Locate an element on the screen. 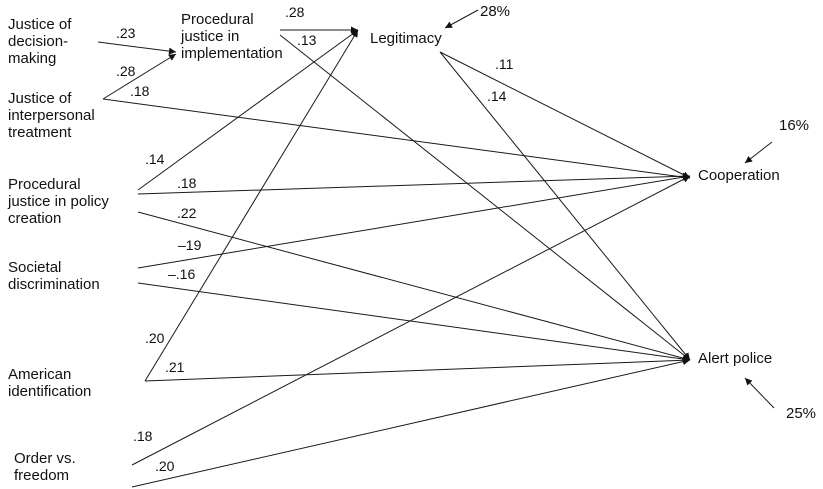  variance-arrow-legitimacy is located at coordinates (461, 19).